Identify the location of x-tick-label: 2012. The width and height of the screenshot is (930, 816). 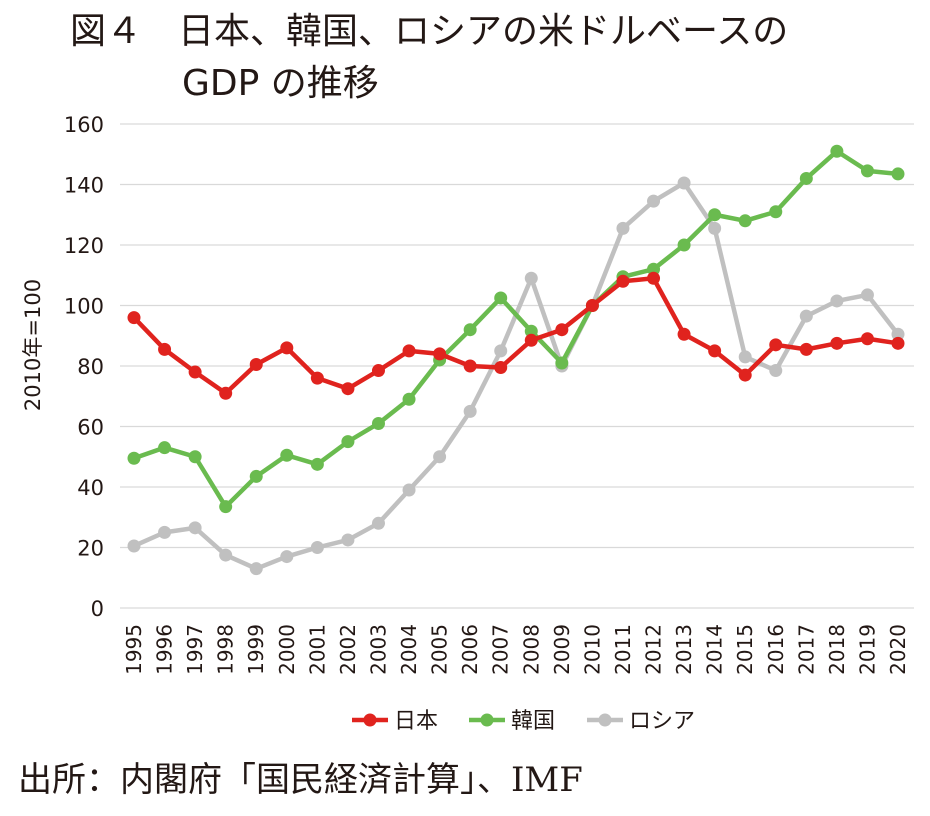
(654, 649).